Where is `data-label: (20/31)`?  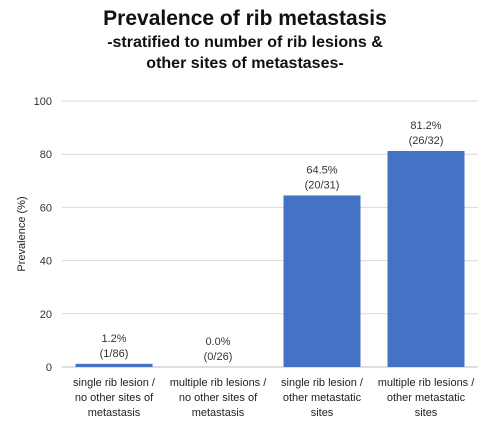
data-label: (20/31) is located at coordinates (322, 185).